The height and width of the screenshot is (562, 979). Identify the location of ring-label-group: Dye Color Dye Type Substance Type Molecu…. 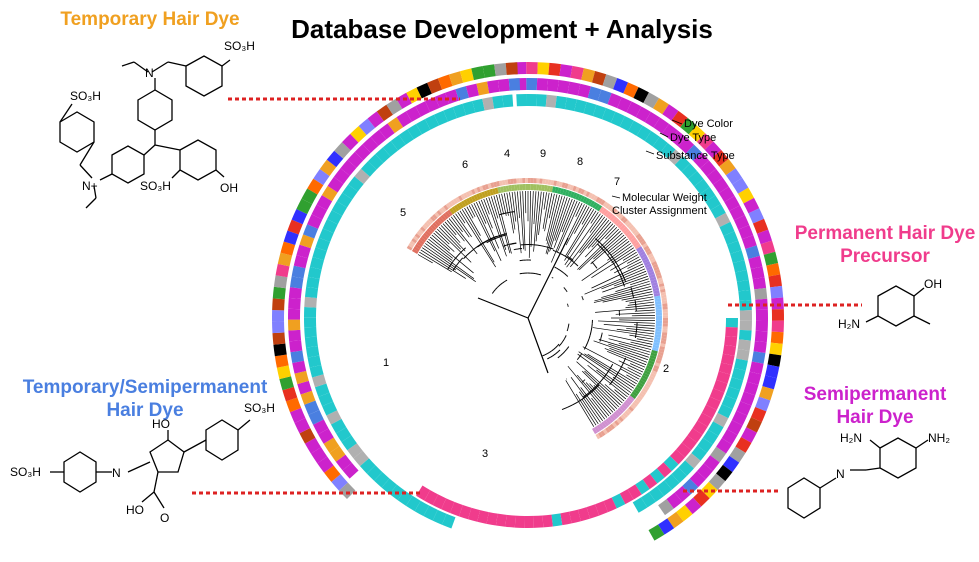
(673, 167).